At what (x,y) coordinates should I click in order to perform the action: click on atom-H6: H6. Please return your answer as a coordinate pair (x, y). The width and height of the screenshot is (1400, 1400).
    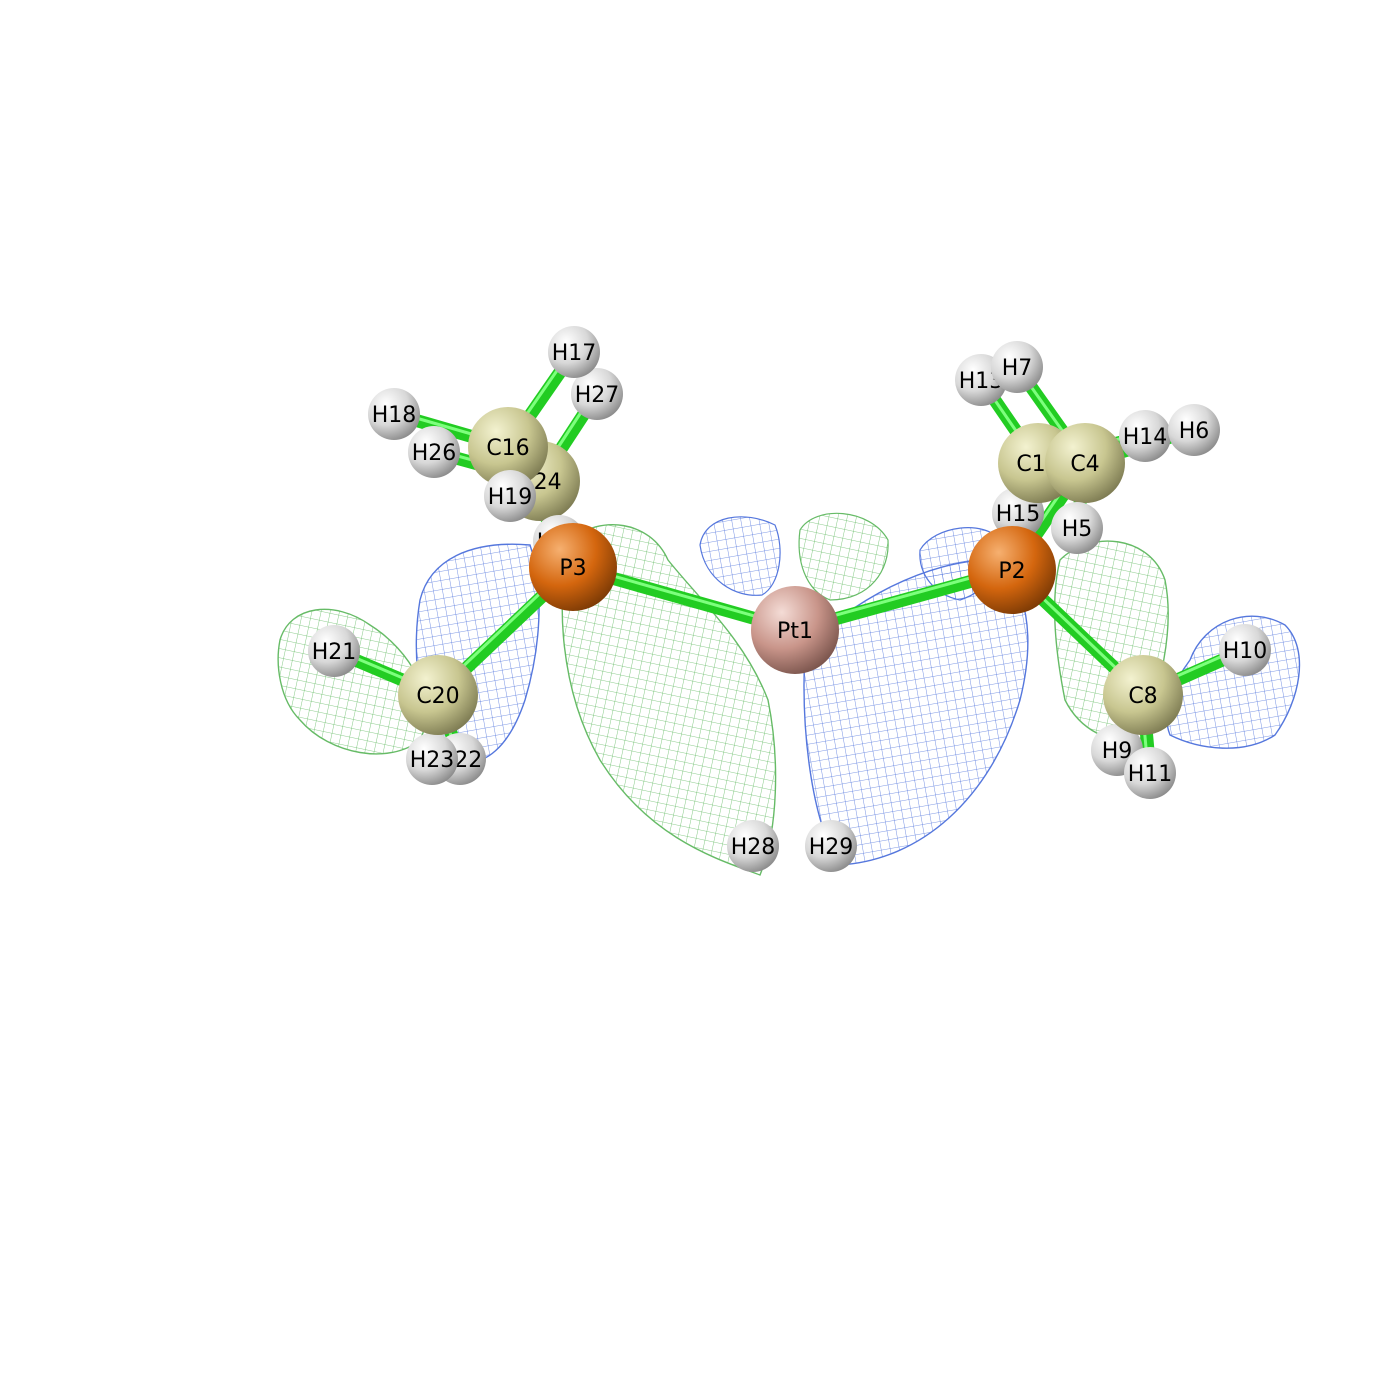
    Looking at the image, I should click on (1194, 430).